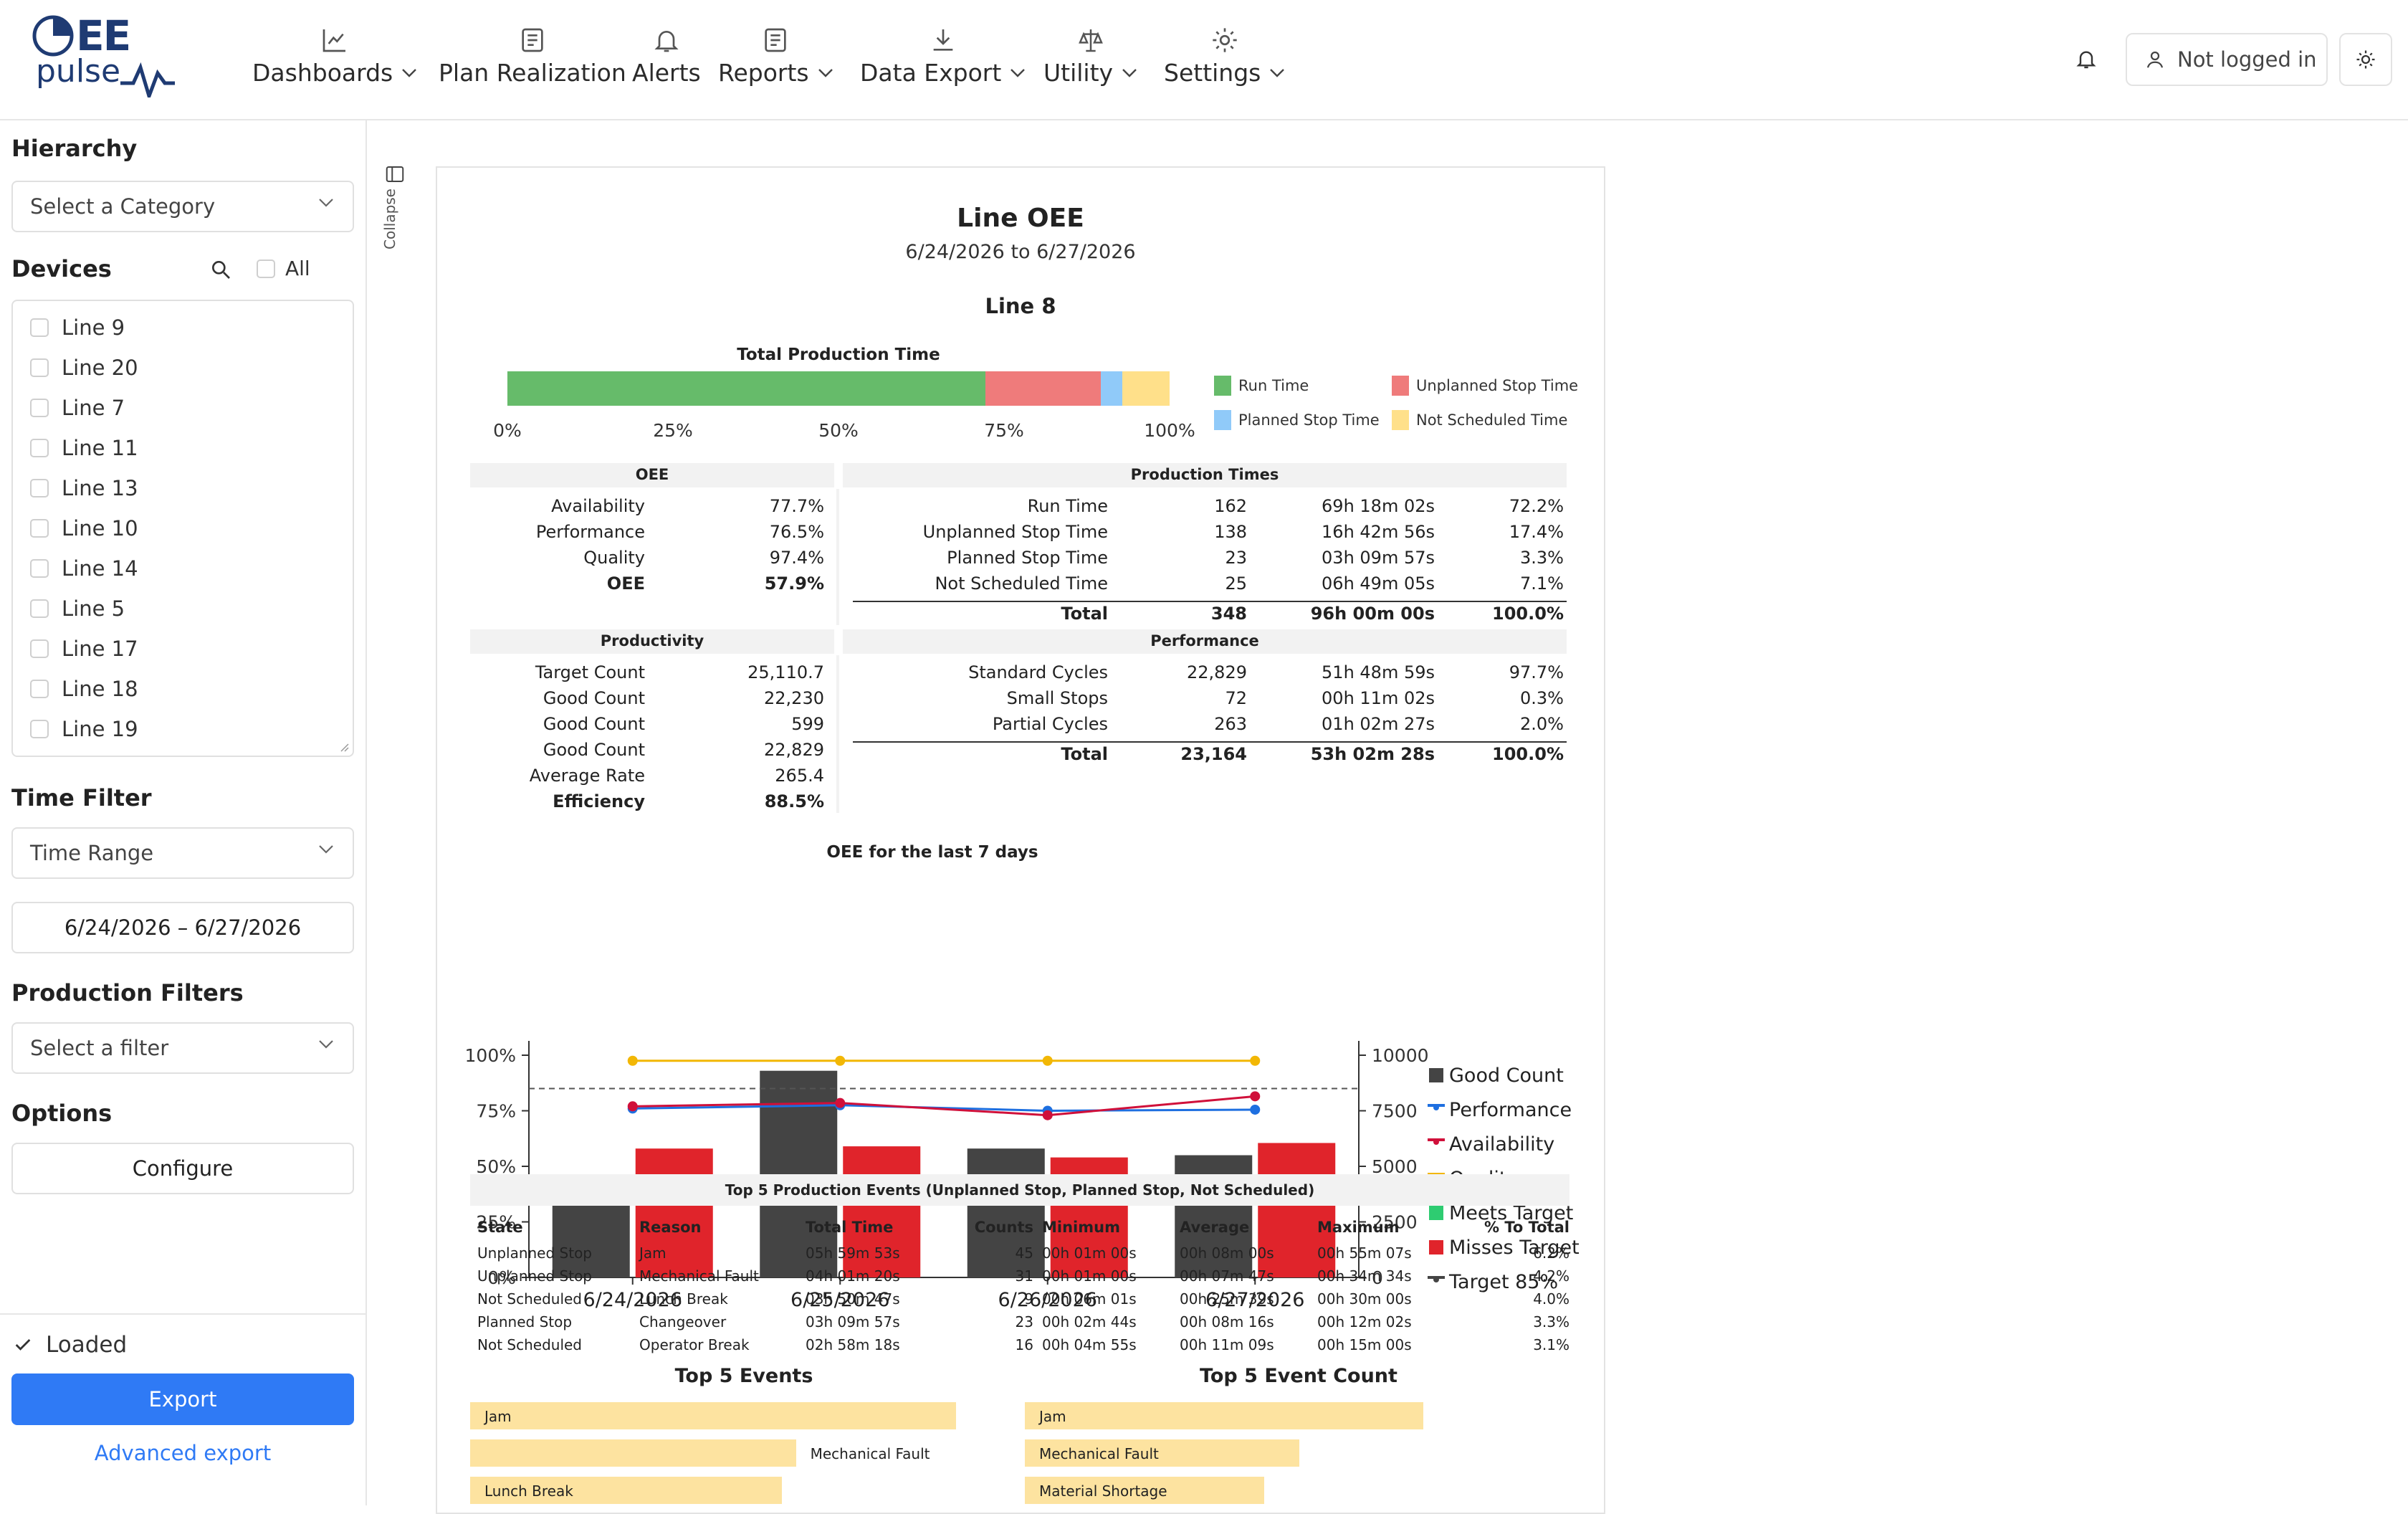  Describe the element at coordinates (182, 1168) in the screenshot. I see `configure-button: Configure` at that location.